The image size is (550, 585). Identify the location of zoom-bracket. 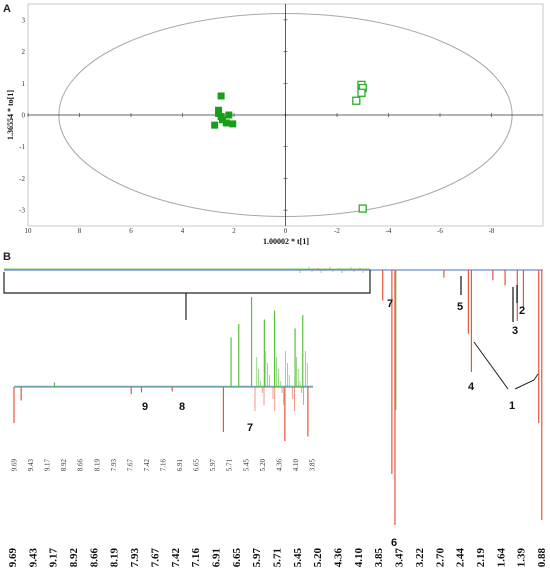
(187, 295).